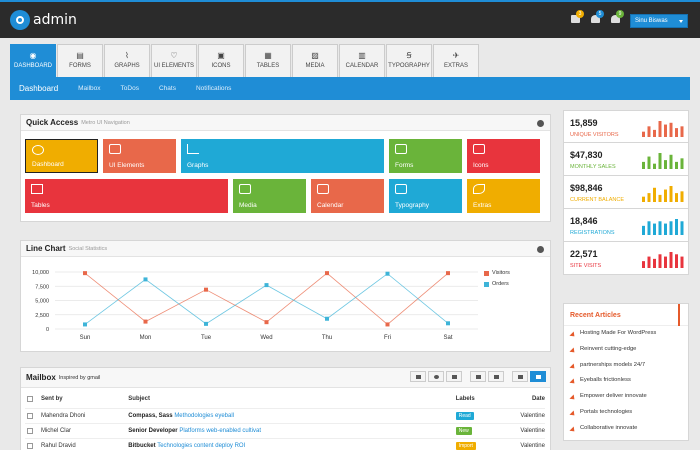 The image size is (700, 450). Describe the element at coordinates (600, 14) in the screenshot. I see `users-badge: 5` at that location.